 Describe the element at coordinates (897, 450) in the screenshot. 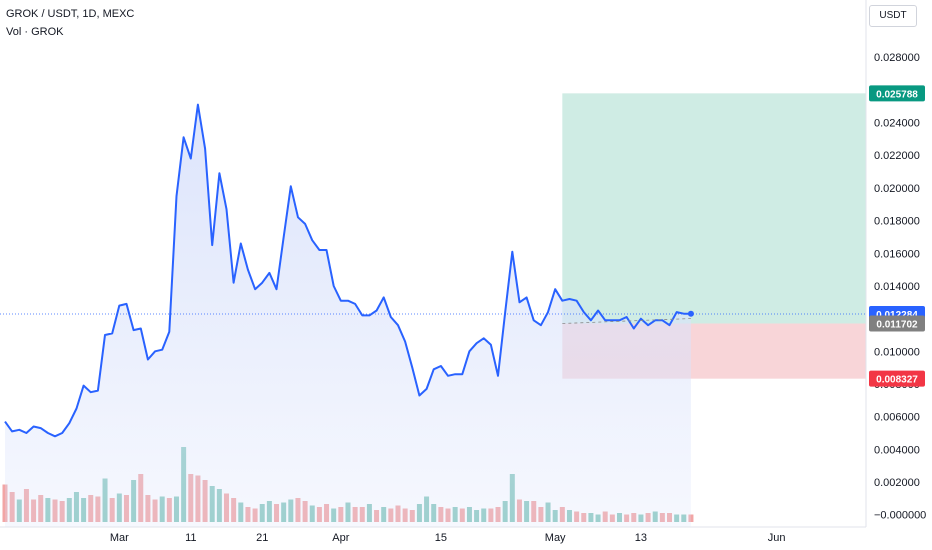

I see `y-tick-label: 0.004000` at that location.